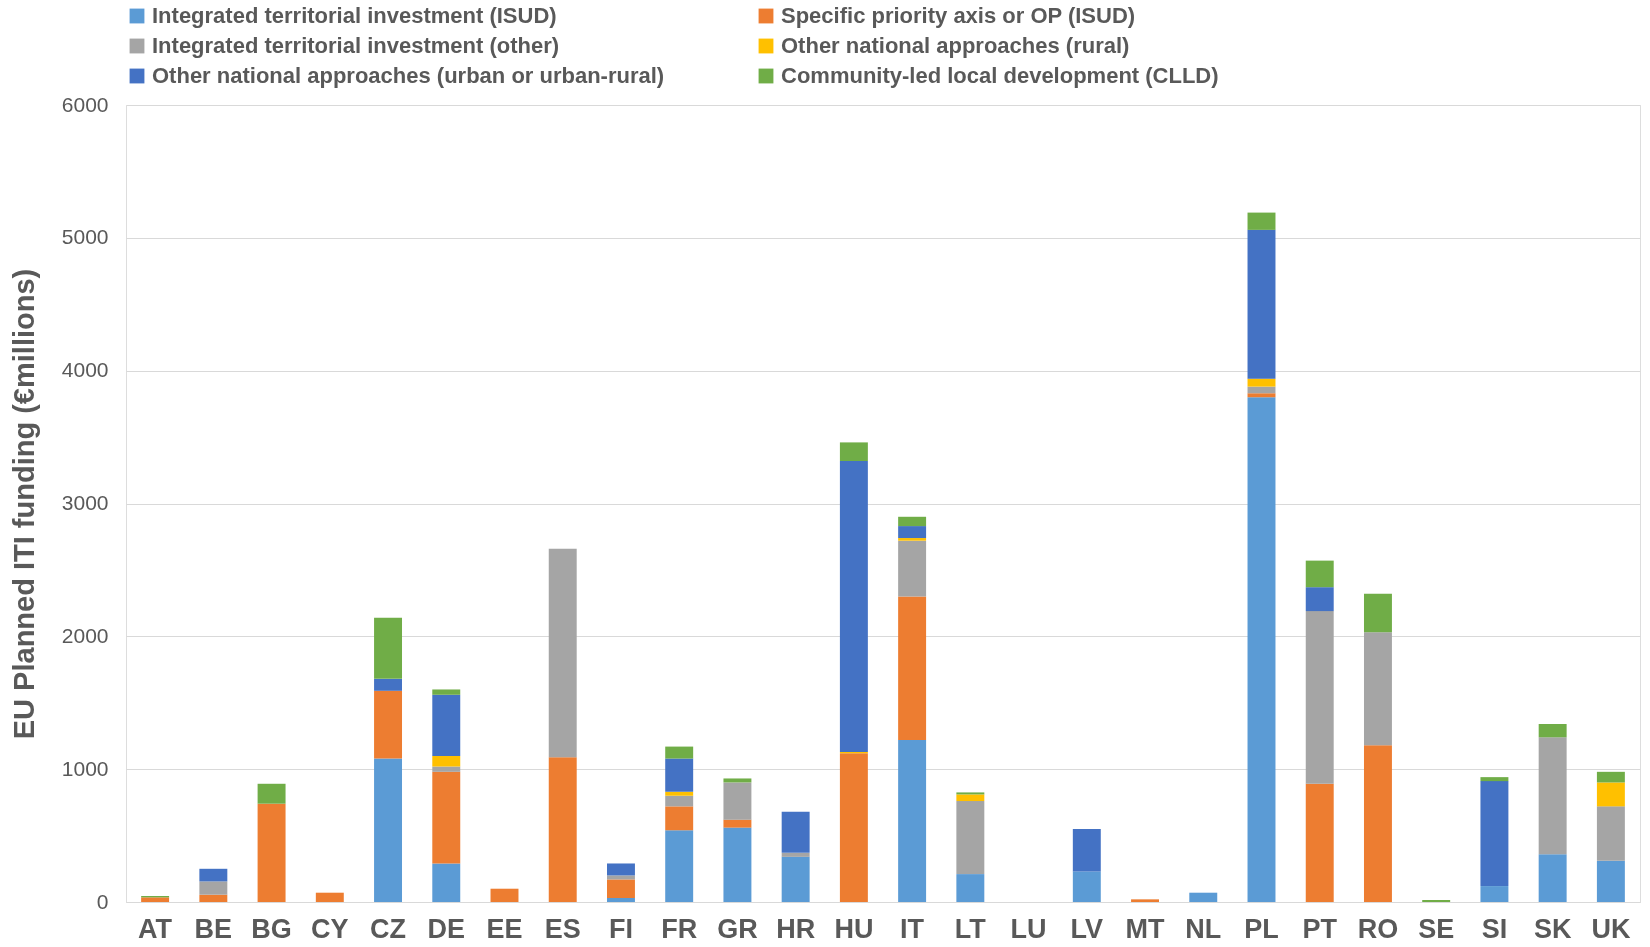 Image resolution: width=1650 pixels, height=947 pixels. What do you see at coordinates (912, 928) in the screenshot?
I see `x-tick-label: IT` at bounding box center [912, 928].